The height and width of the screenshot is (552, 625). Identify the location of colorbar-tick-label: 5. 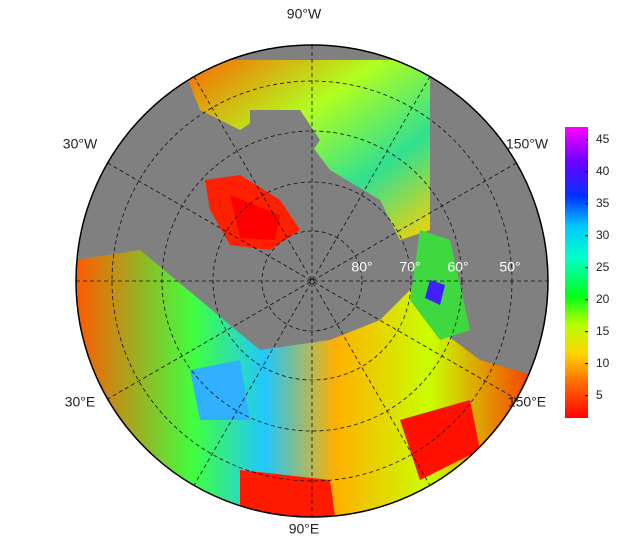
(599, 395).